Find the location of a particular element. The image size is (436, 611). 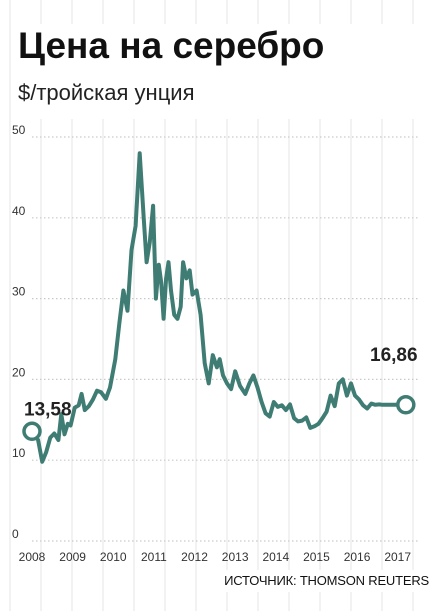

x-tick-label: 2009 is located at coordinates (72, 557).